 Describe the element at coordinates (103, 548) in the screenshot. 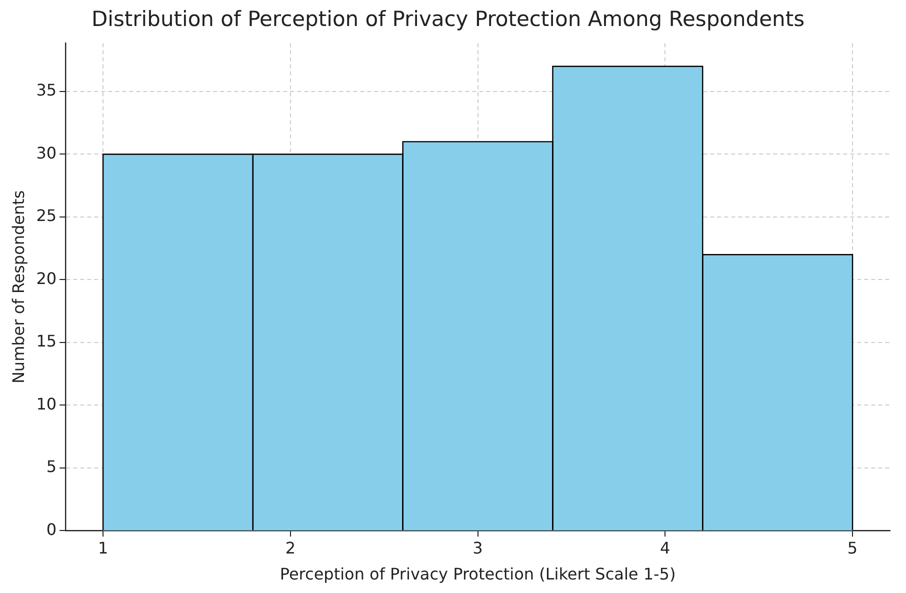

I see `x-tick-label: 1` at that location.